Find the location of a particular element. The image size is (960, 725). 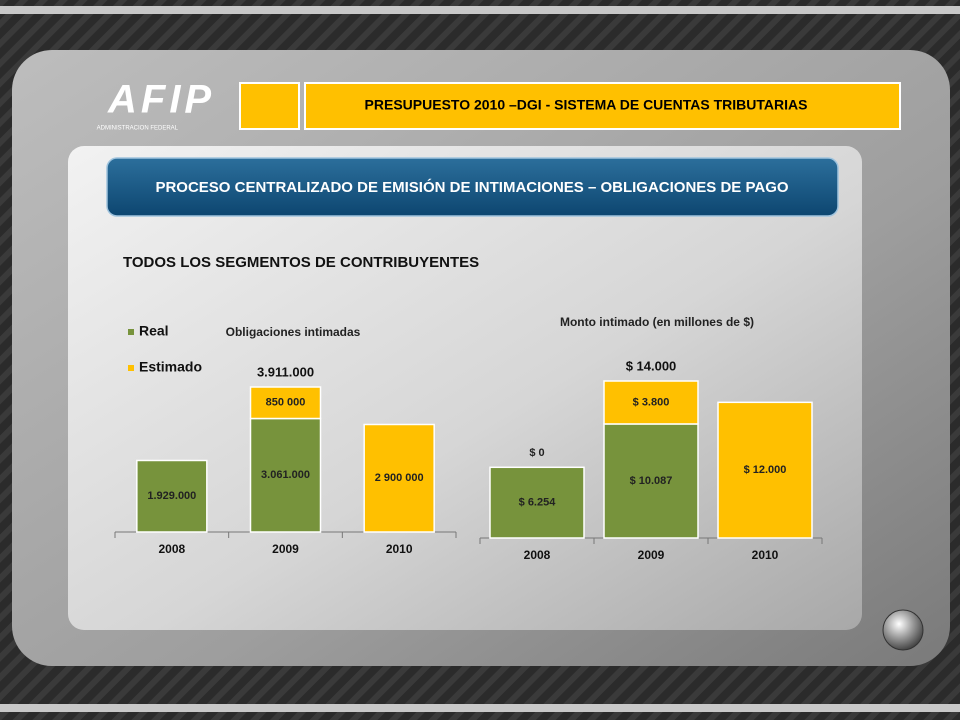

banner is located at coordinates (472, 187).